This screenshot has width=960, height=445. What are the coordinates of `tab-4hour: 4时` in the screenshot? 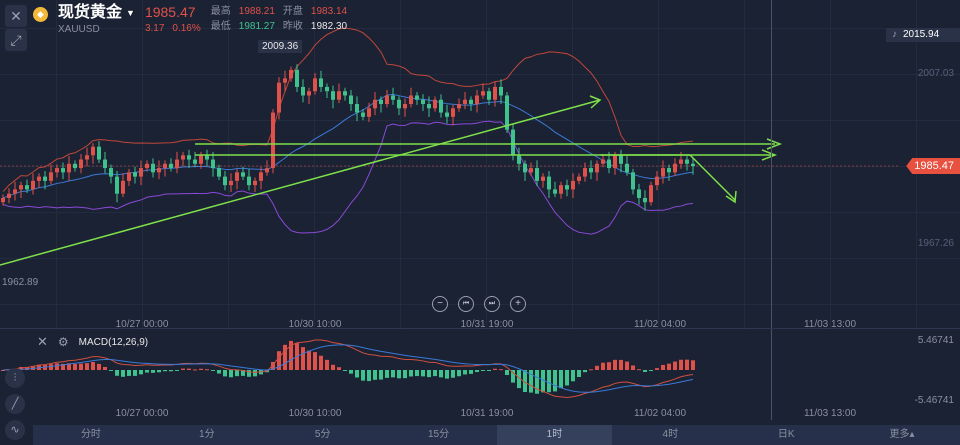 It's located at (670, 434).